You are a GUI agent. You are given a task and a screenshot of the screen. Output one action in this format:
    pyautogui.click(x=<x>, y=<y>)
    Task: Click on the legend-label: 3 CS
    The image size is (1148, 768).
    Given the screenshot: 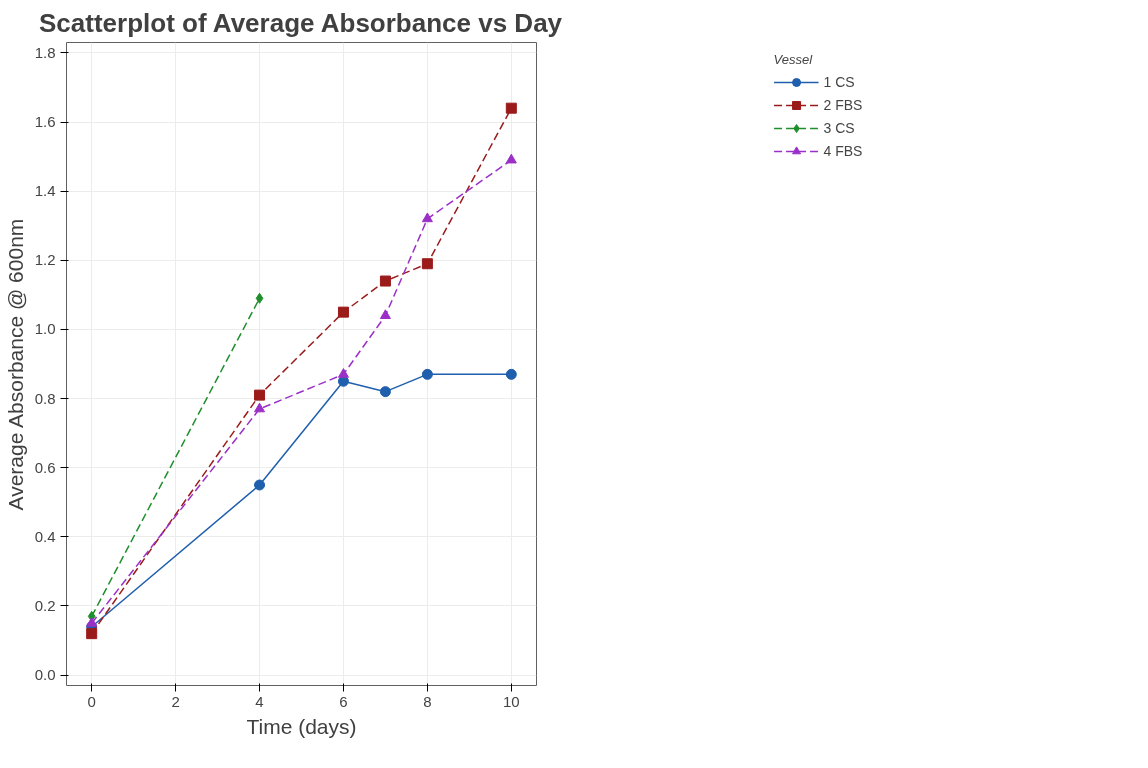 What is the action you would take?
    pyautogui.click(x=839, y=128)
    